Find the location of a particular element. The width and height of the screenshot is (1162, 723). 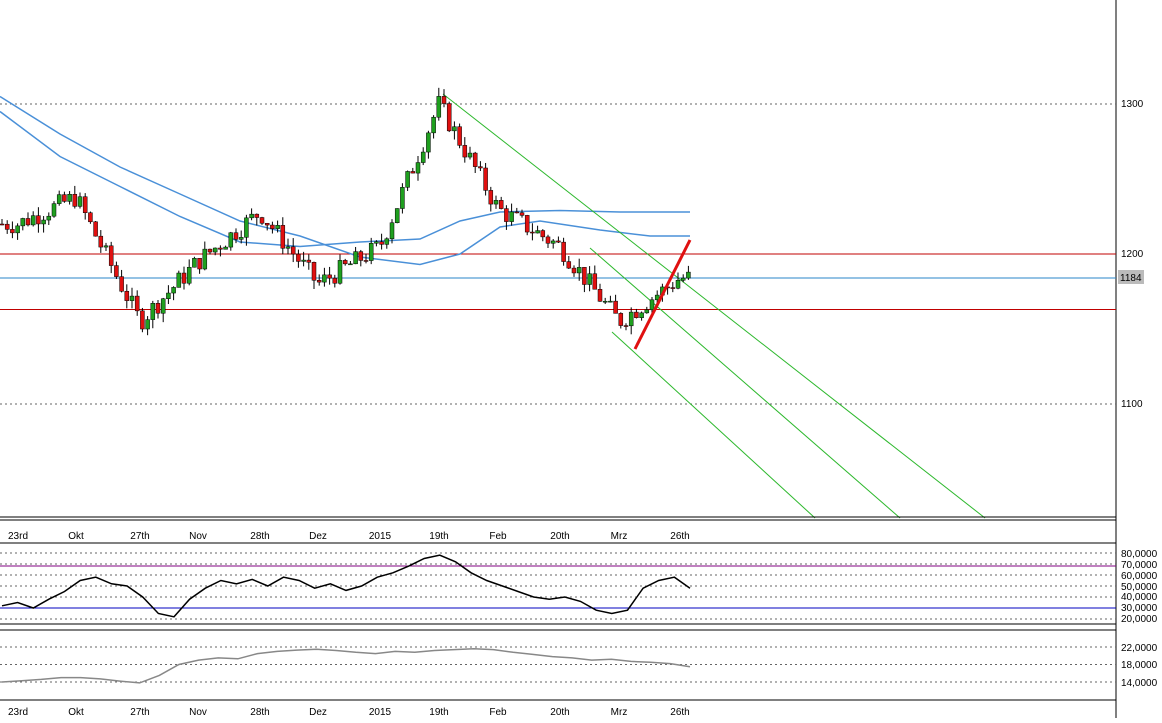

current-price-marker is located at coordinates (1131, 277).